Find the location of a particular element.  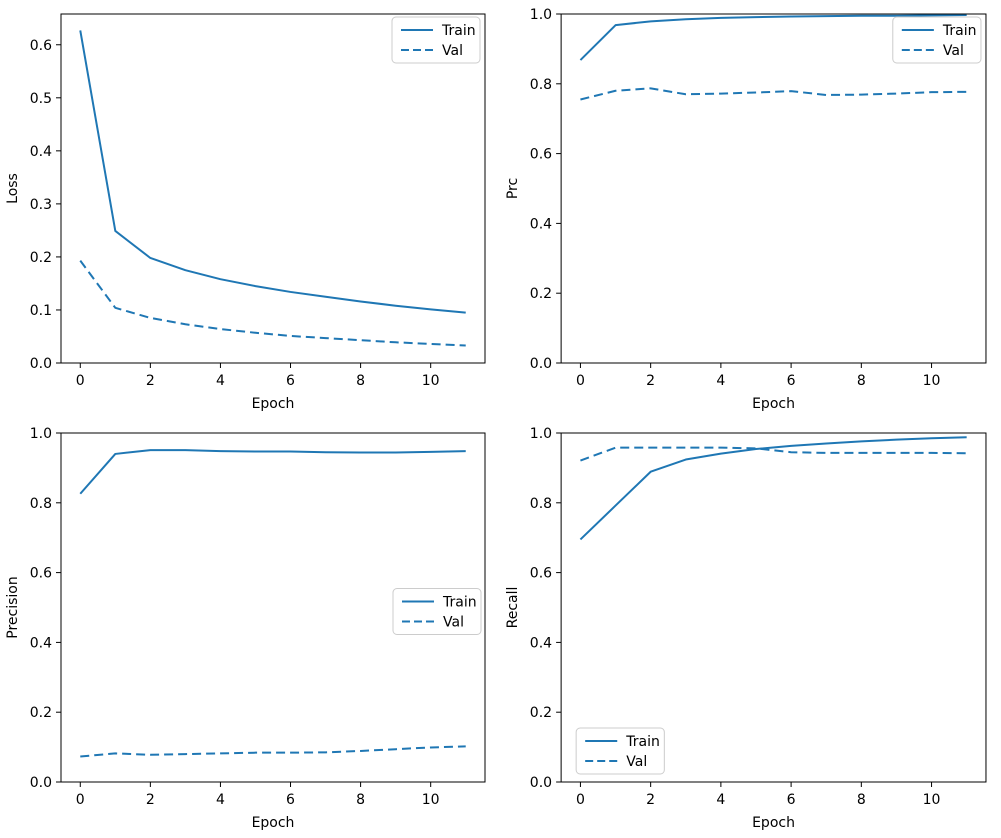

y-axis-label: Prc is located at coordinates (513, 188).